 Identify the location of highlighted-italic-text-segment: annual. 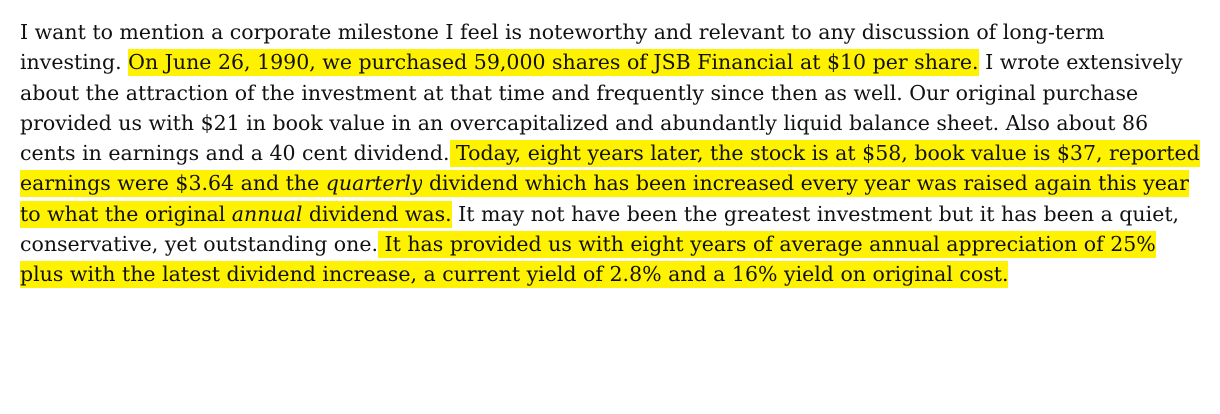
(267, 214).